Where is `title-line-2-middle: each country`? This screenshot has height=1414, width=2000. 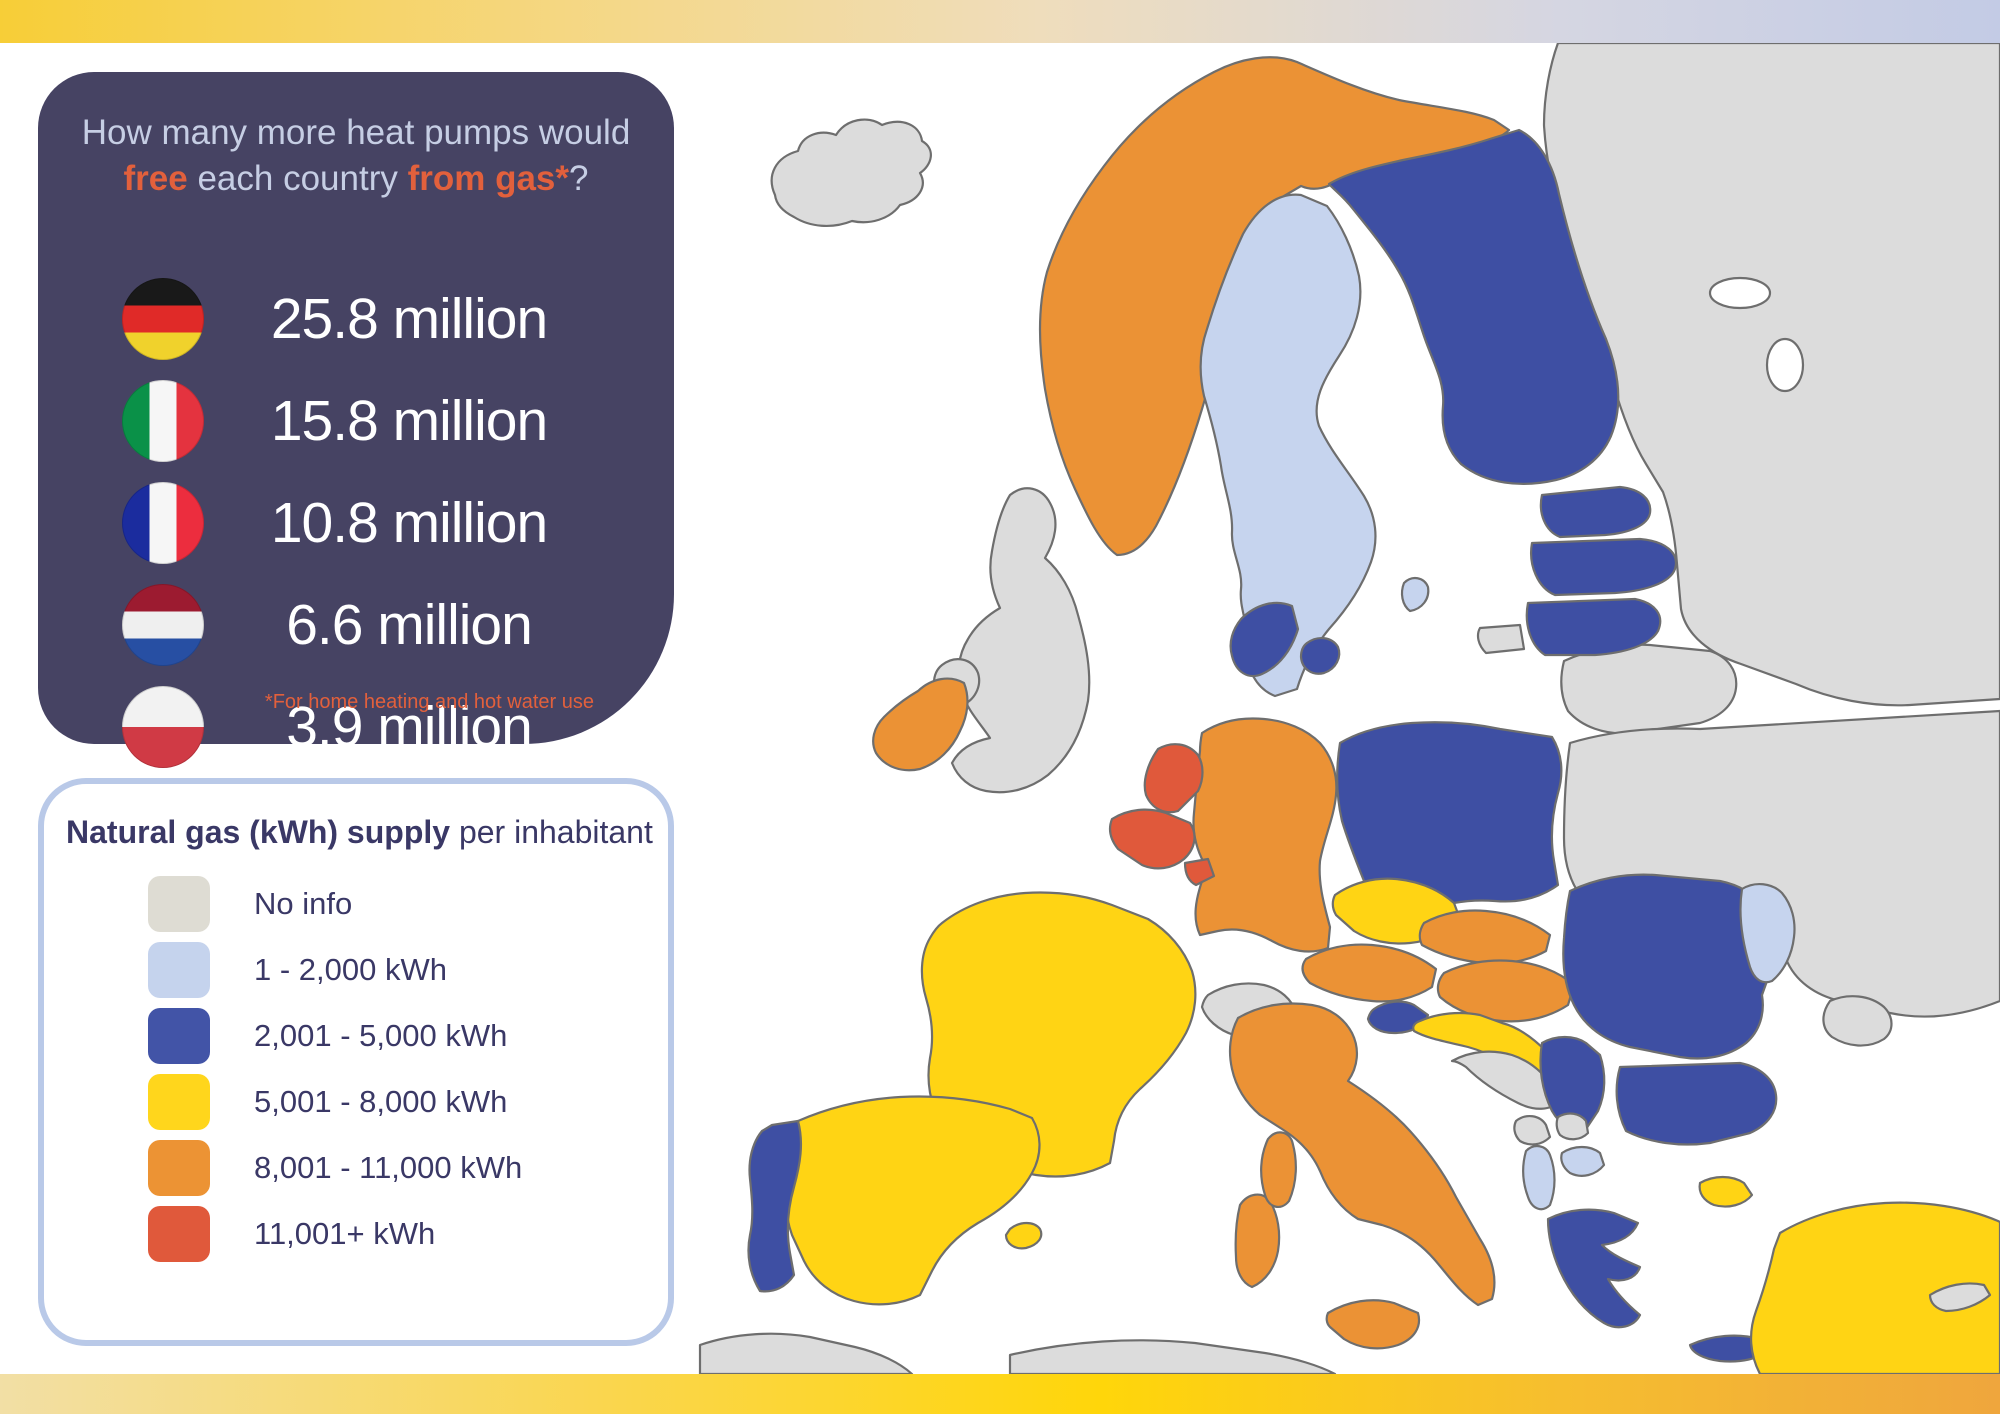
title-line-2-middle: each country is located at coordinates (297, 178).